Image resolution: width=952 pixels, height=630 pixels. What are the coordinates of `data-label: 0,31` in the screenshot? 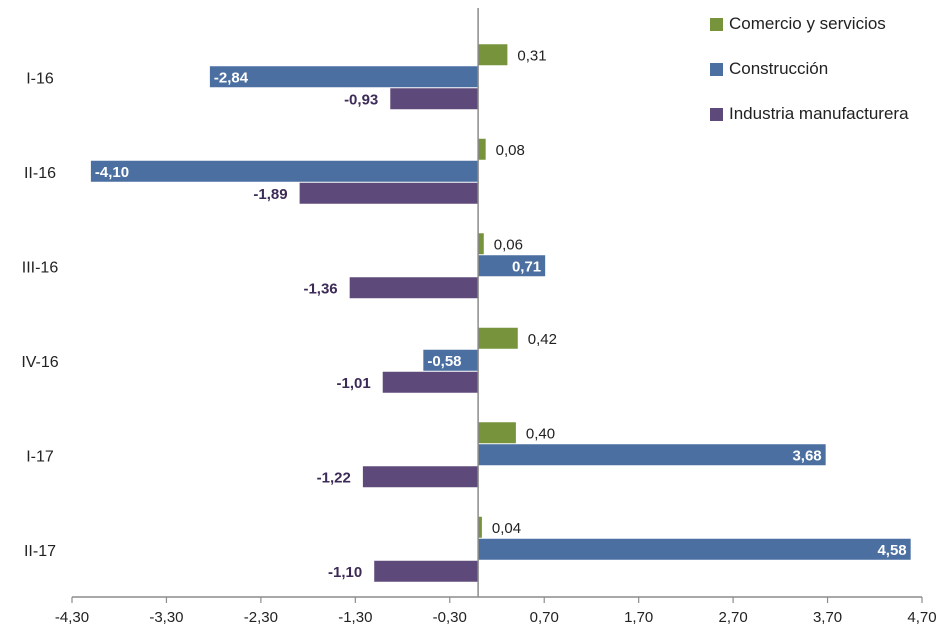 It's located at (531, 55).